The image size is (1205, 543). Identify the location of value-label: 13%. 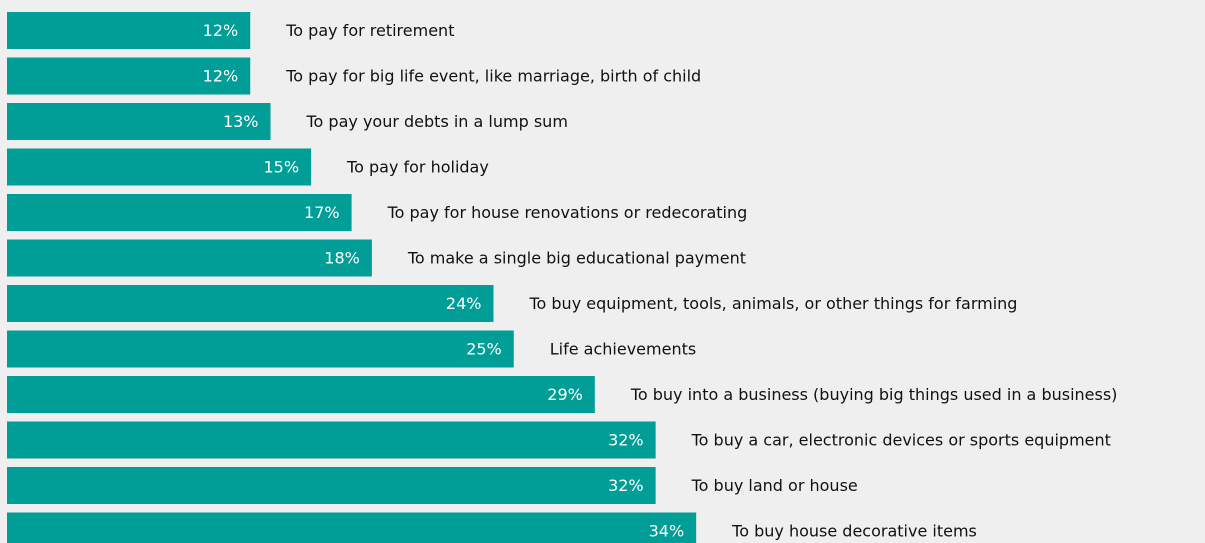
(241, 121).